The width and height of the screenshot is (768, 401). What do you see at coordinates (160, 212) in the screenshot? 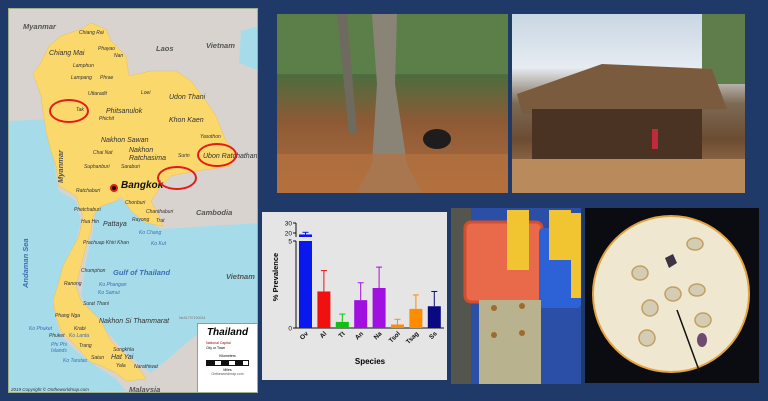
I see `city-label: Chanthaburi` at bounding box center [160, 212].